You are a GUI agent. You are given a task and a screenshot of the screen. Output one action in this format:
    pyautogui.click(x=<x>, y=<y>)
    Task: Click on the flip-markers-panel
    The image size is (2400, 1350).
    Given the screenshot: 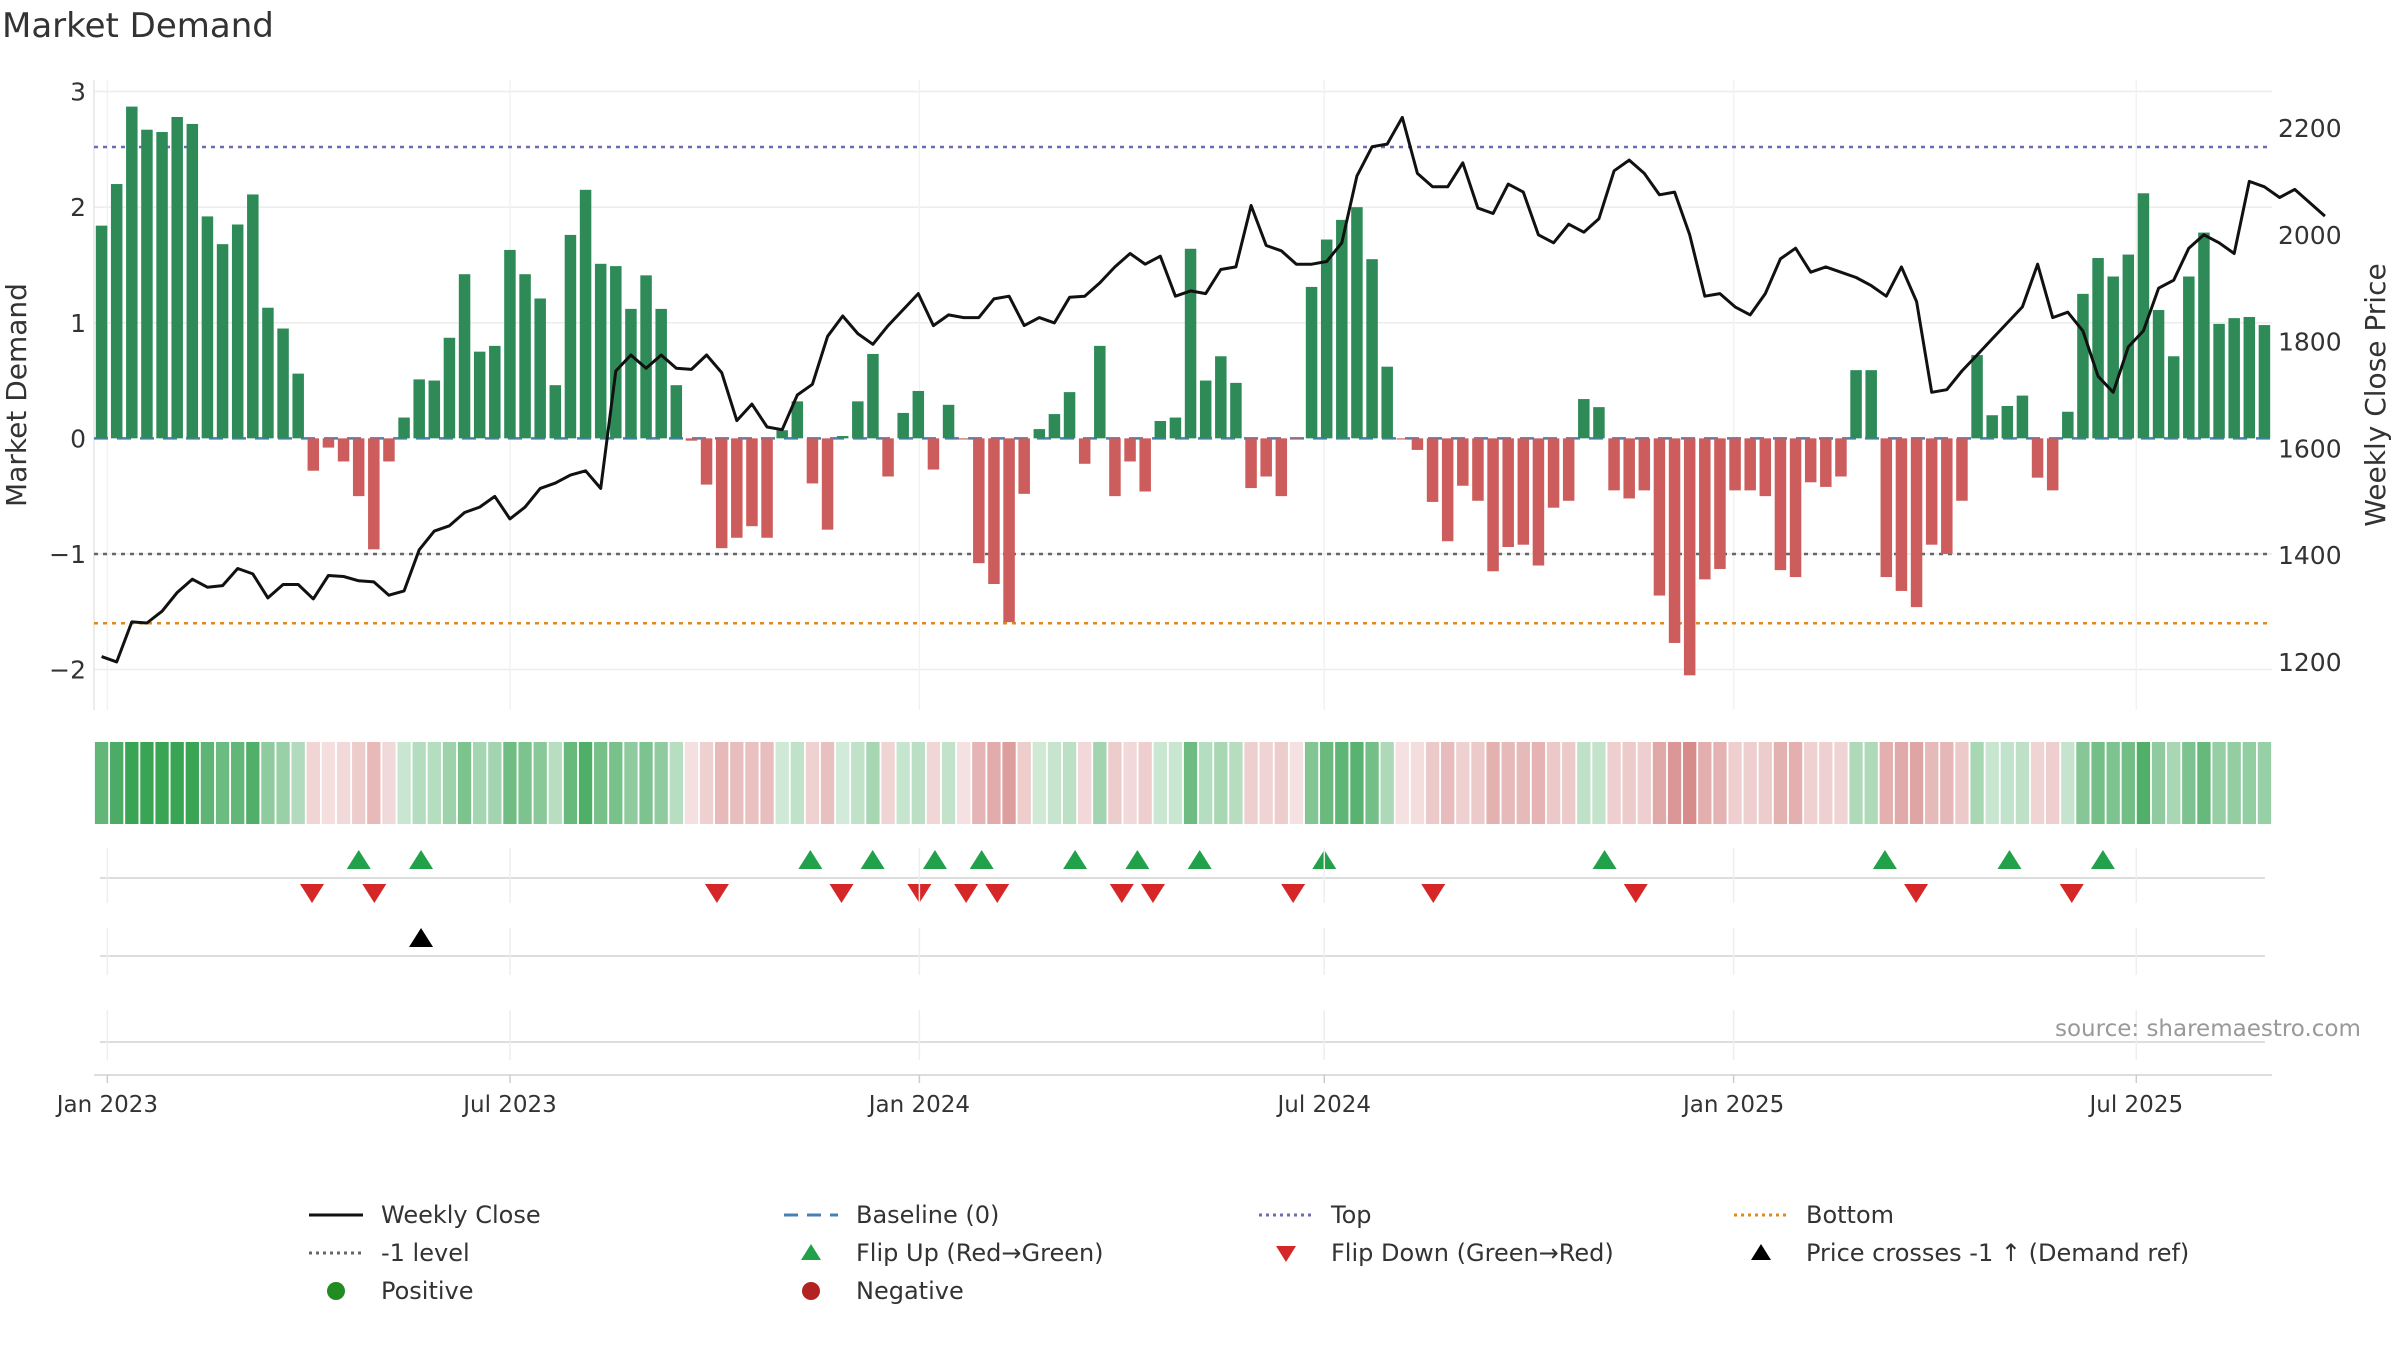 What is the action you would take?
    pyautogui.click(x=1182, y=876)
    